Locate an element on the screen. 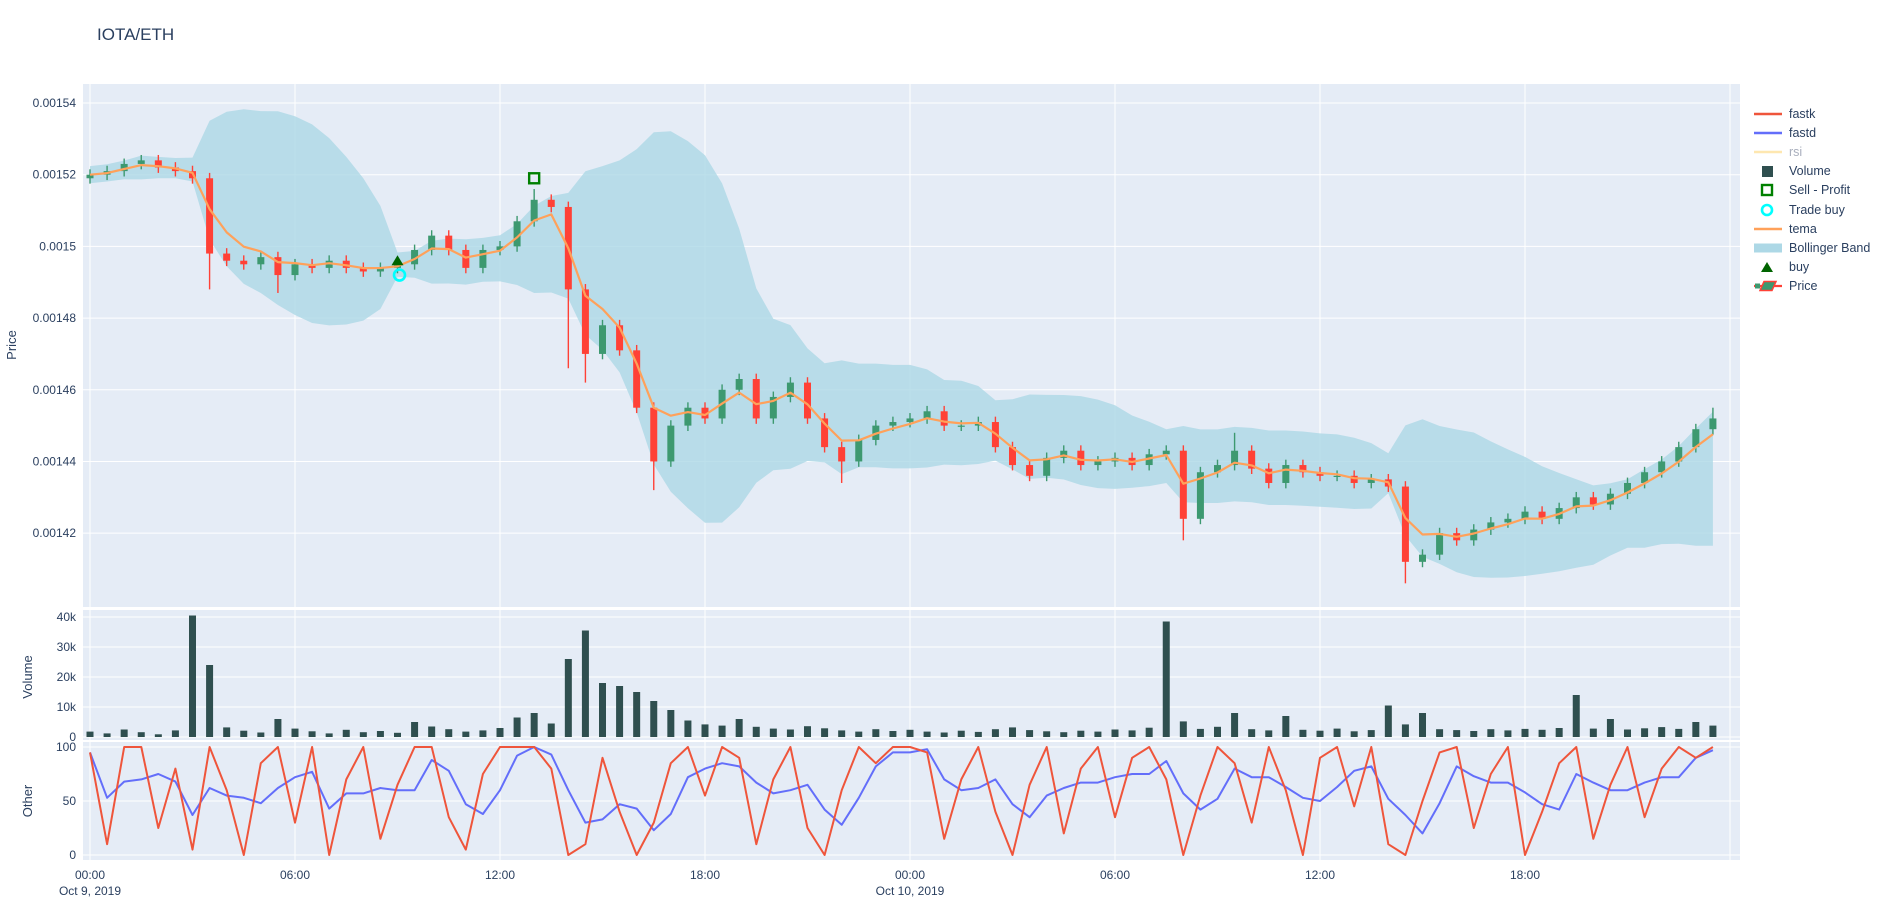 The width and height of the screenshot is (1888, 909). legend-label-rsi: rsi is located at coordinates (1796, 151).